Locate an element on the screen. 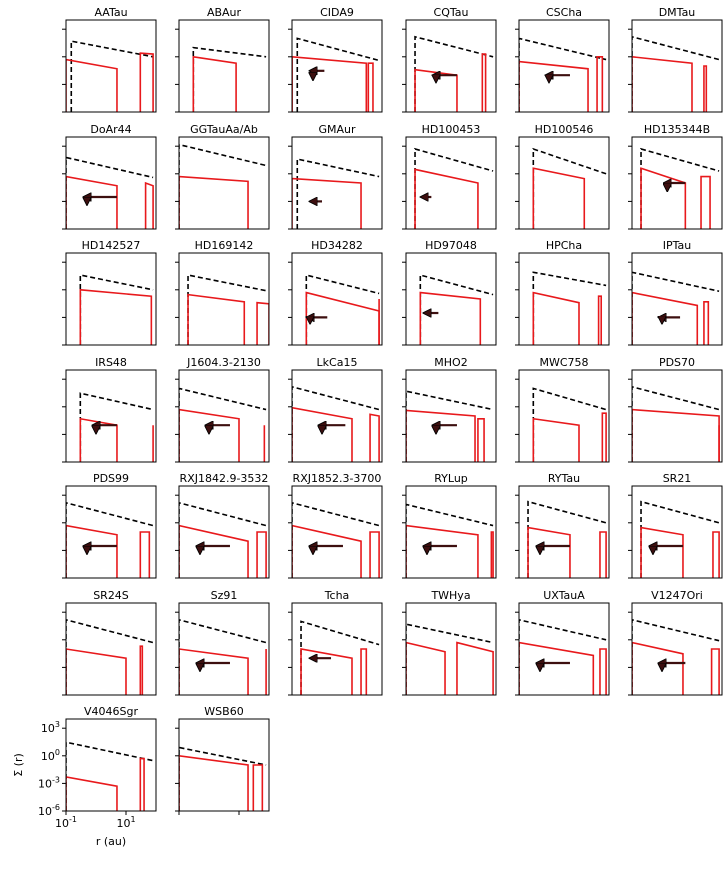 Image resolution: width=725 pixels, height=875 pixels. panel-iptau: IPTau is located at coordinates (675, 292).